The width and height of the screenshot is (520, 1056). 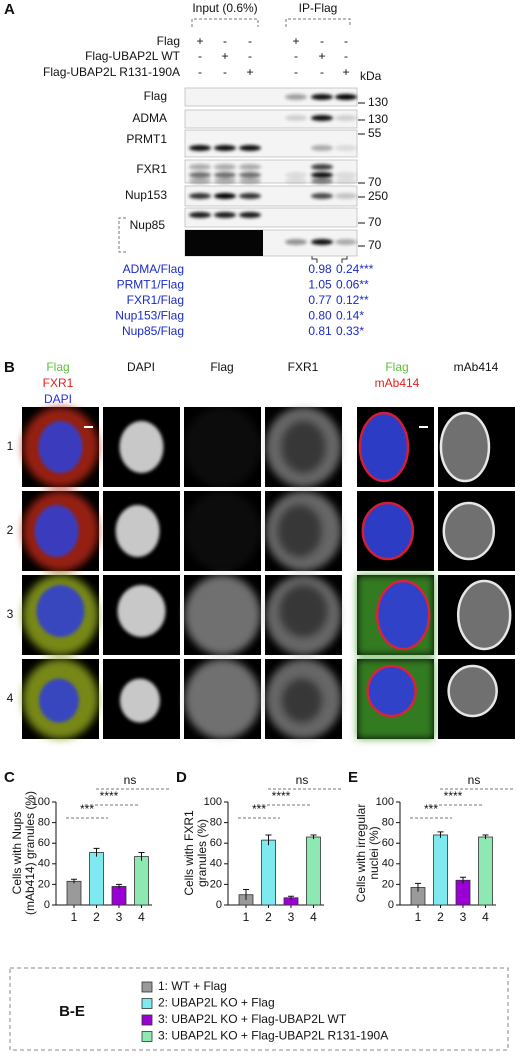 I want to click on quant-value: 0.33*, so click(x=350, y=331).